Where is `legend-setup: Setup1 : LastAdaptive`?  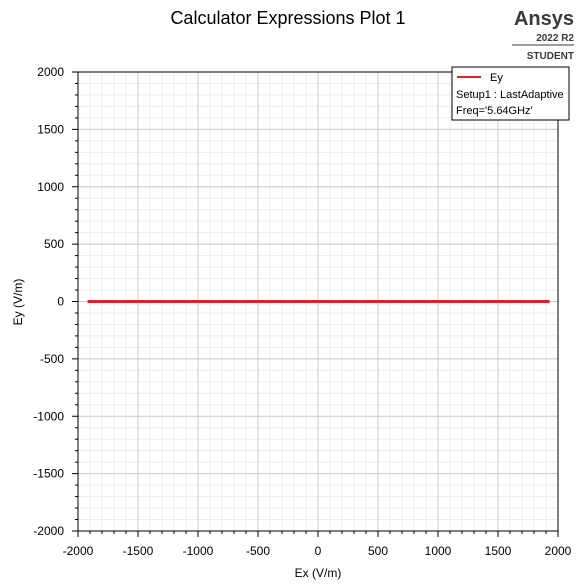 legend-setup: Setup1 : LastAdaptive is located at coordinates (510, 95).